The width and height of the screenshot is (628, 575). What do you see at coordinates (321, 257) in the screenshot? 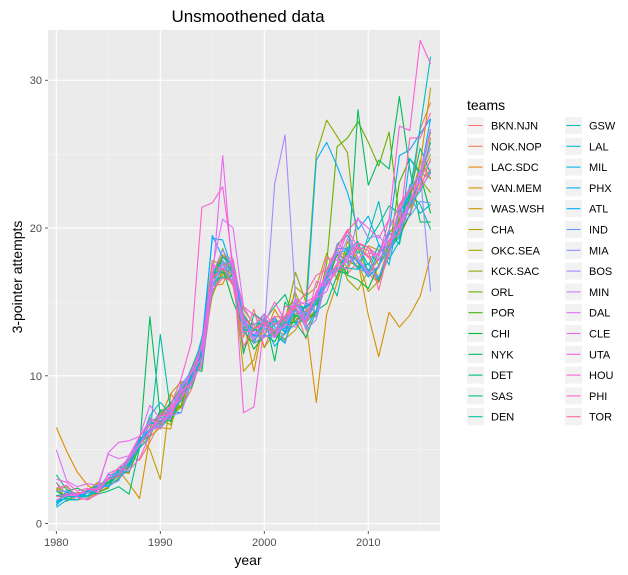
I see `series-line-tor` at bounding box center [321, 257].